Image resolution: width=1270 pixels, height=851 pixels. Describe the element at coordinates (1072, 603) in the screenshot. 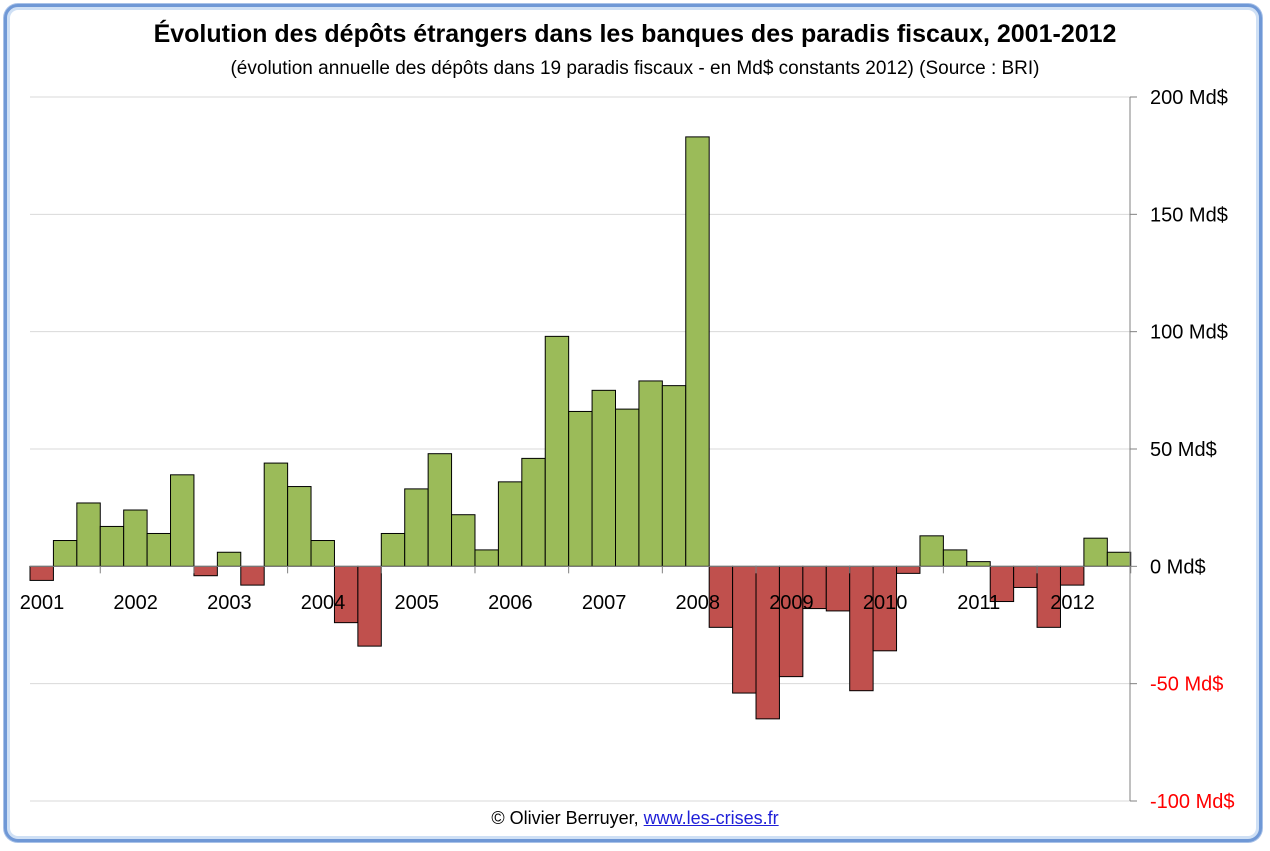

I see `x-tick-label: 2012` at that location.